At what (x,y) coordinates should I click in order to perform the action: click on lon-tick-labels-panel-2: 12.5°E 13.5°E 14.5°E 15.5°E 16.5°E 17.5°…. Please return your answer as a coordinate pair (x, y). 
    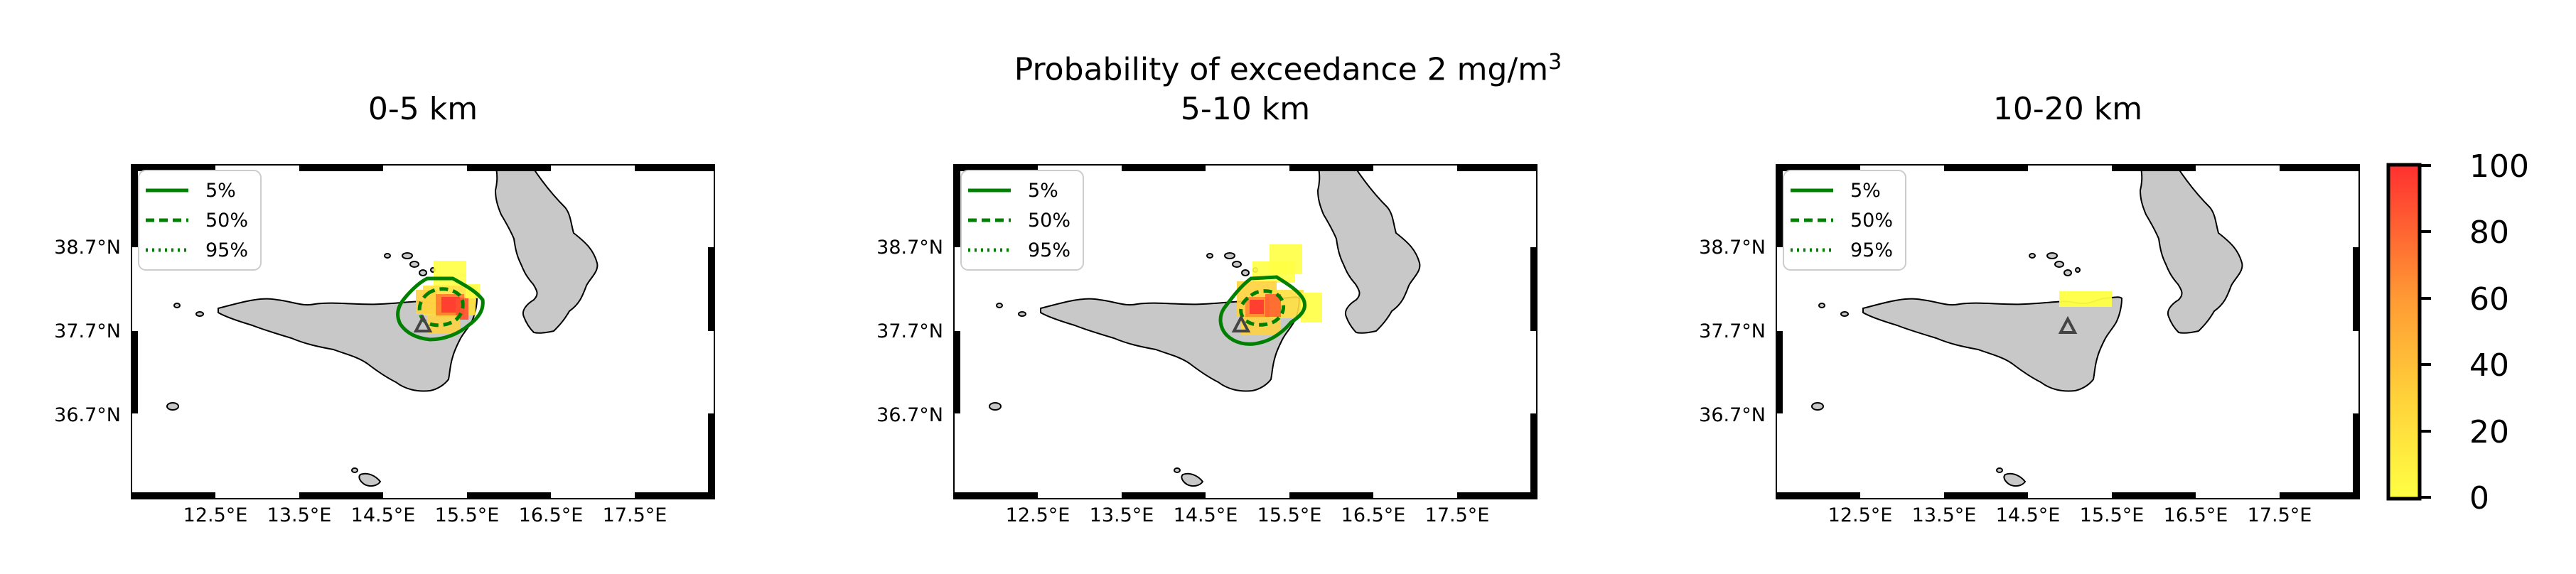
    Looking at the image, I should click on (1248, 515).